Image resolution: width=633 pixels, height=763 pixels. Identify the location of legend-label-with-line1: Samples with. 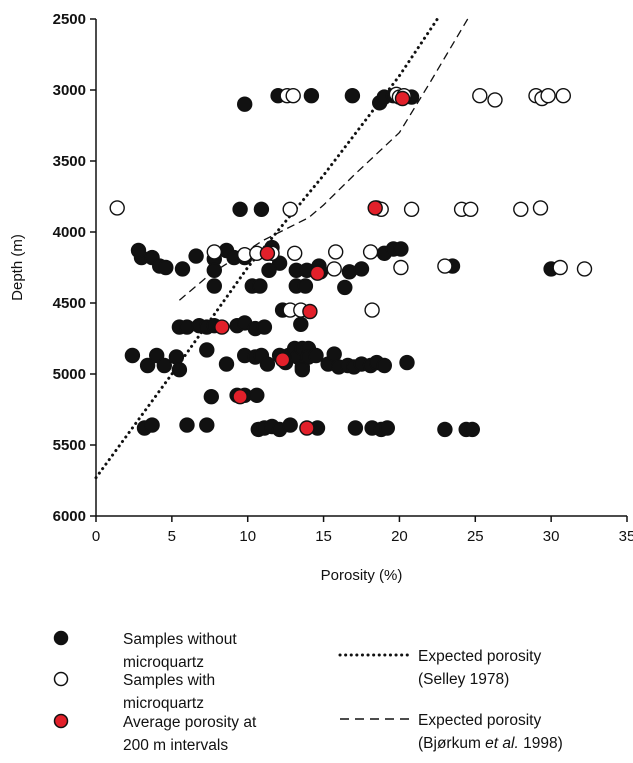
(169, 680).